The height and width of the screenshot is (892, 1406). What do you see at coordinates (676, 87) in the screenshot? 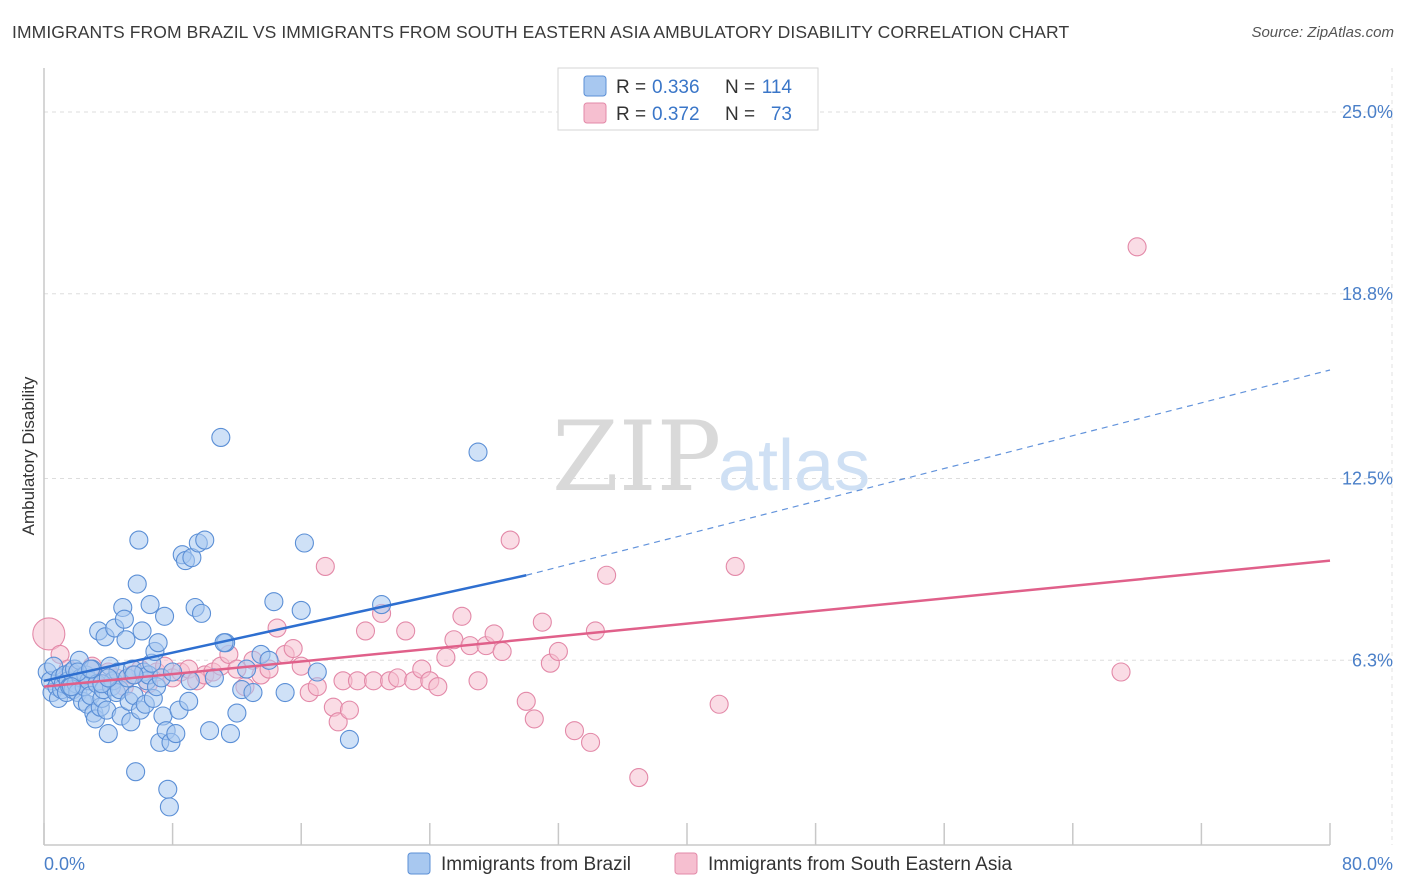
I see `legend-r-value-brazil: 0.336` at bounding box center [676, 87].